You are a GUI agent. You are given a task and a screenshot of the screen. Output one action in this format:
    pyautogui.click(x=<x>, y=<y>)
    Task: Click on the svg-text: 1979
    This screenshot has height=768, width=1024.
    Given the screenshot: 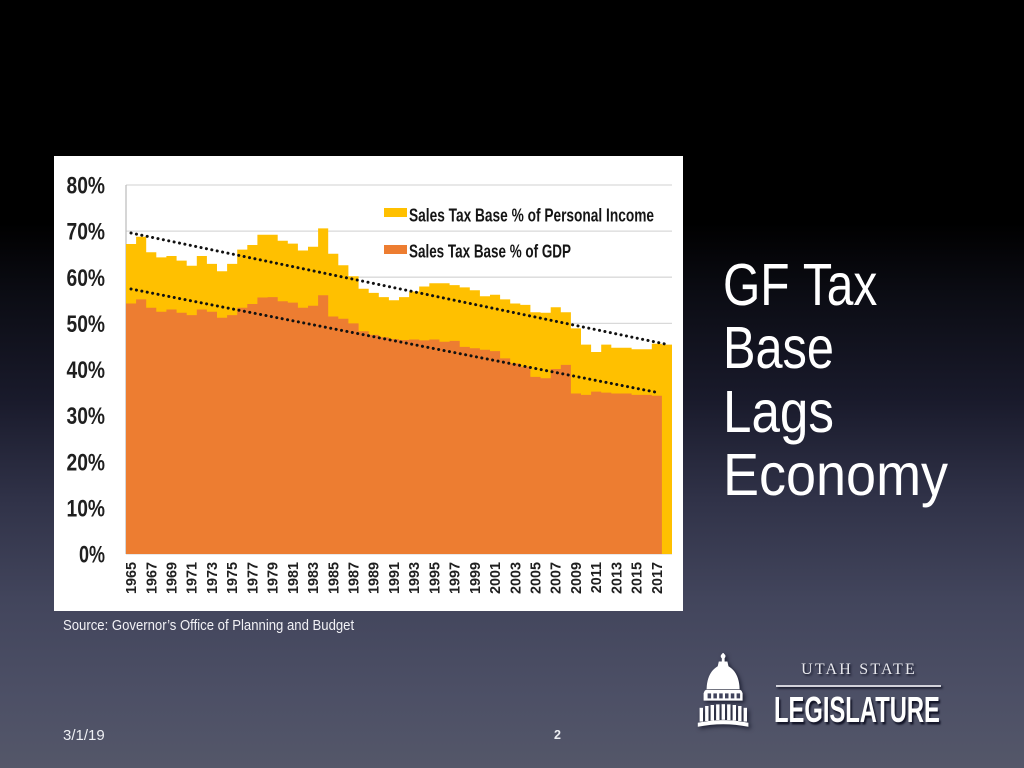 What is the action you would take?
    pyautogui.click(x=274, y=578)
    